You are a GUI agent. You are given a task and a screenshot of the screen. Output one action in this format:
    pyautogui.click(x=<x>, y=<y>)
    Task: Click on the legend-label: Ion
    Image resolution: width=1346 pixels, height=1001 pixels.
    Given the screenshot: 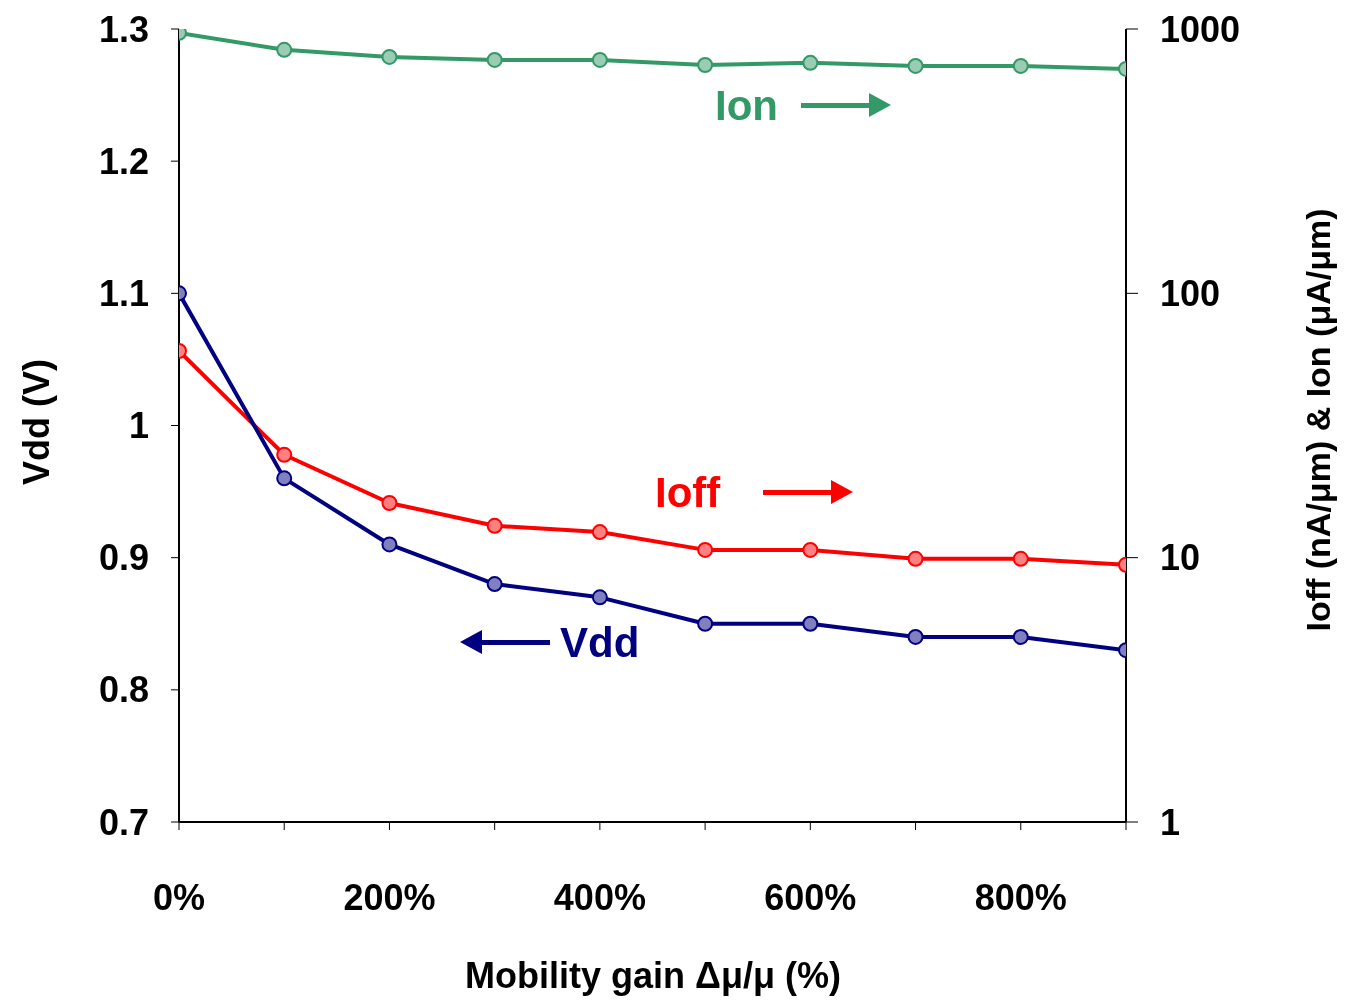 What is the action you would take?
    pyautogui.click(x=746, y=105)
    